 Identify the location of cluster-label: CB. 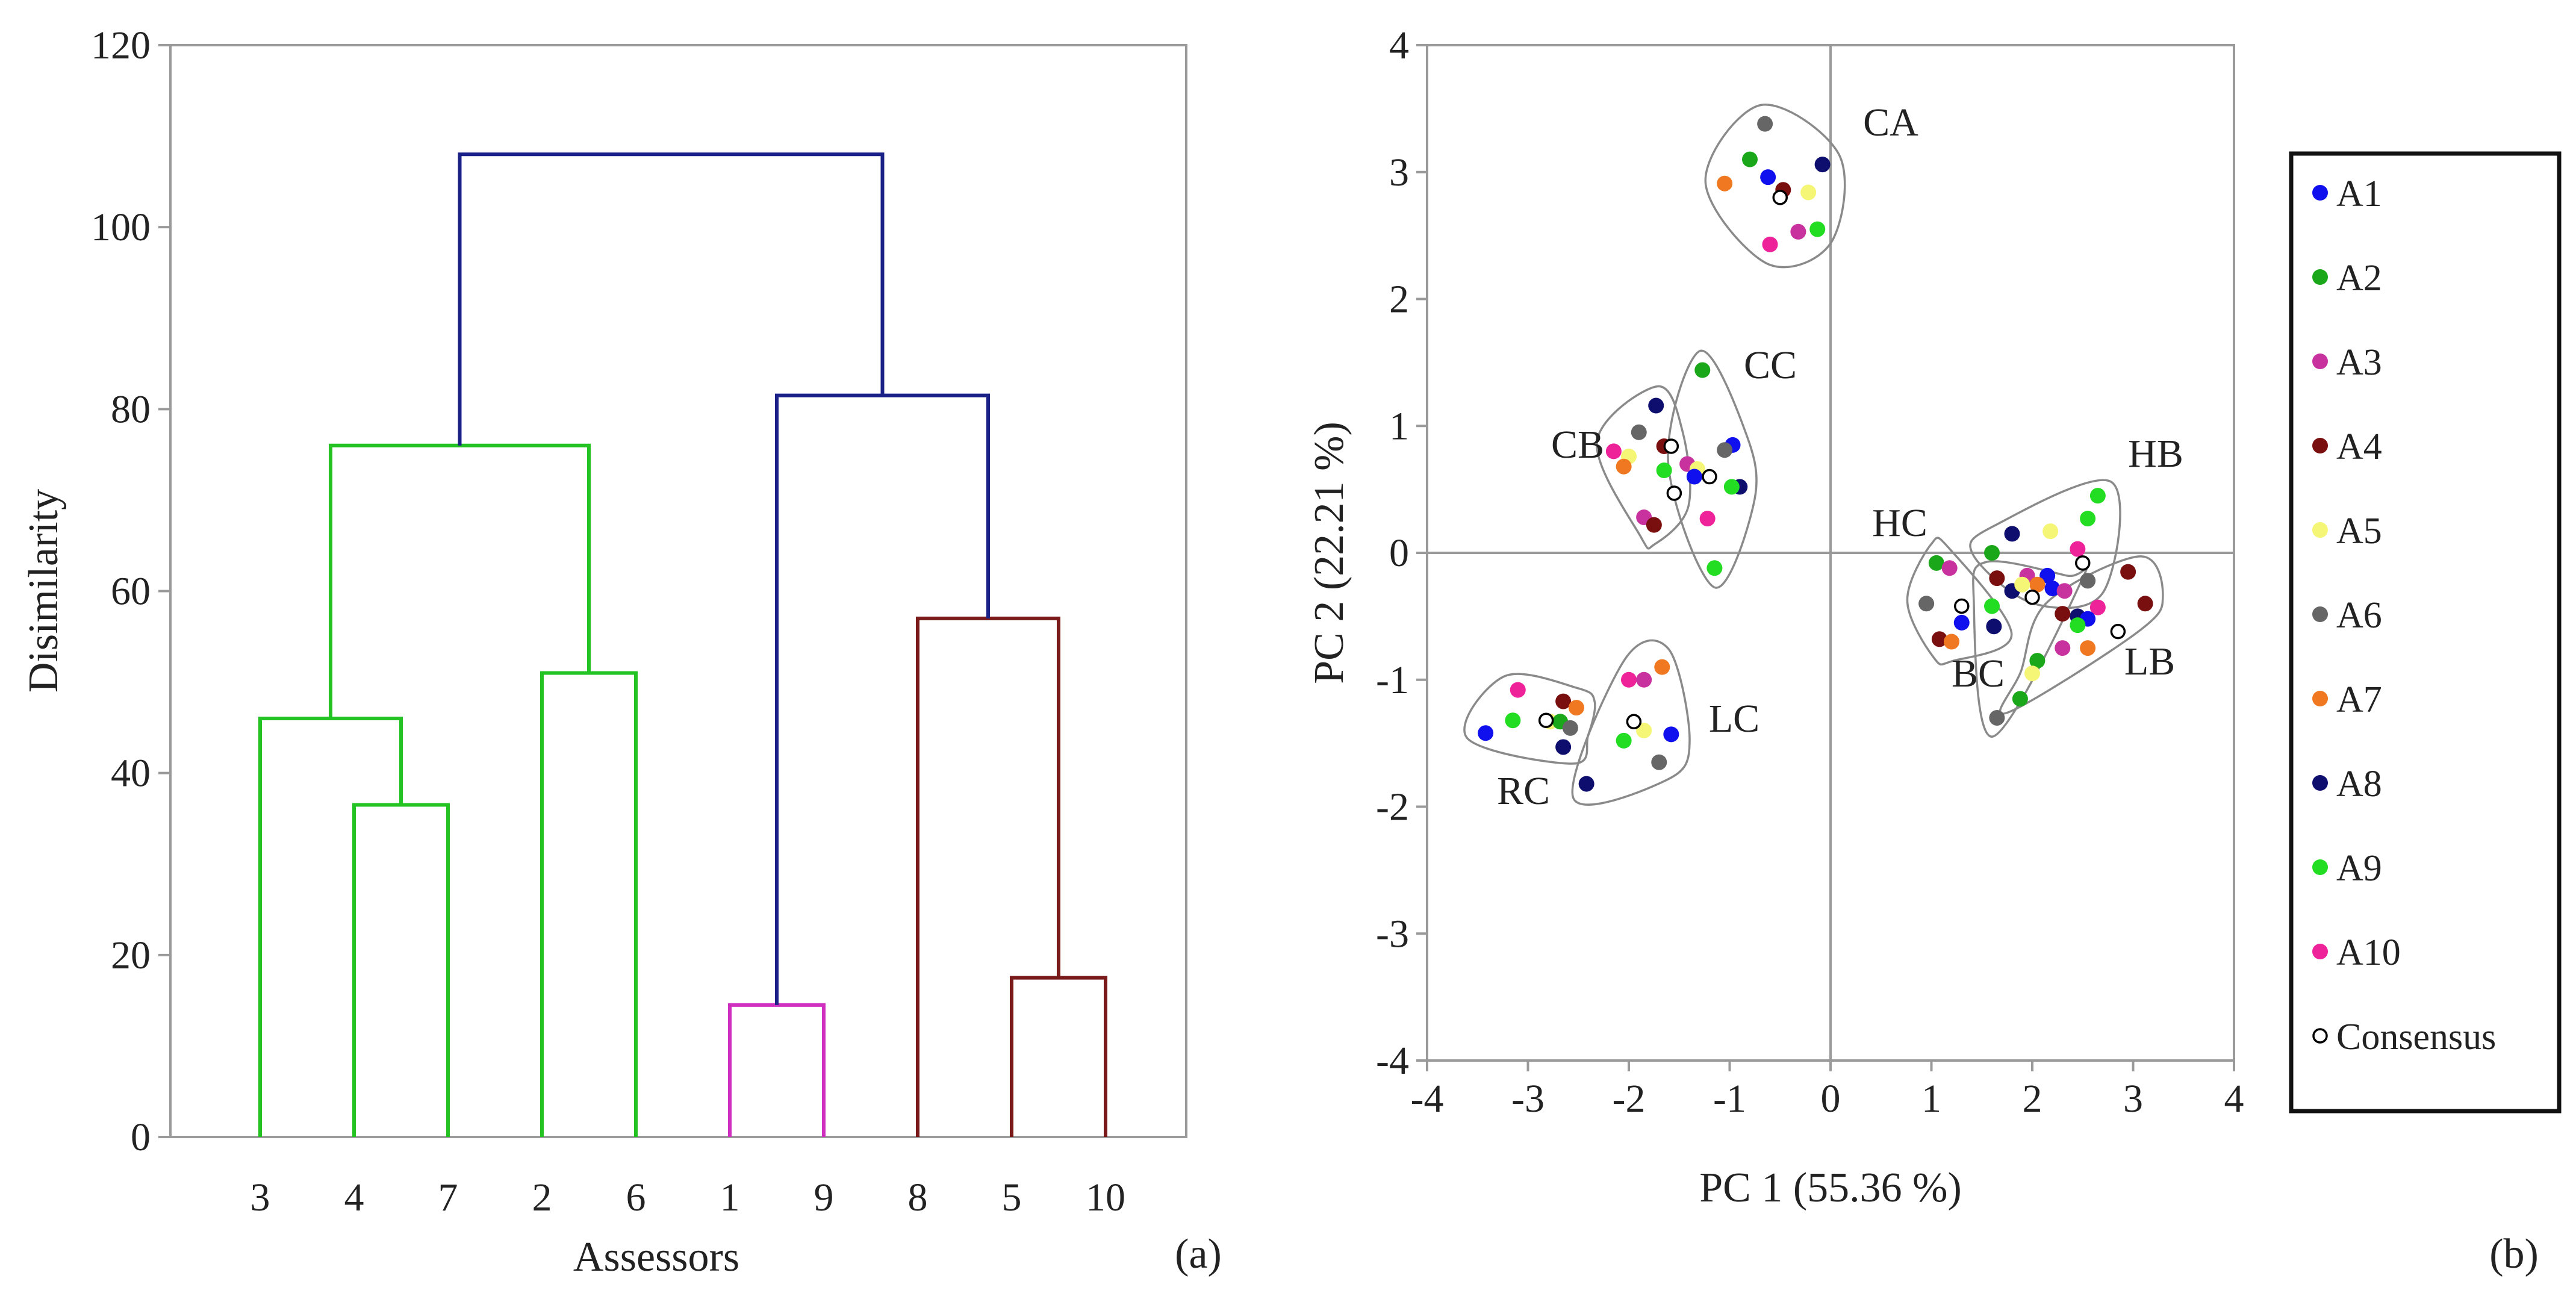
(1577, 445).